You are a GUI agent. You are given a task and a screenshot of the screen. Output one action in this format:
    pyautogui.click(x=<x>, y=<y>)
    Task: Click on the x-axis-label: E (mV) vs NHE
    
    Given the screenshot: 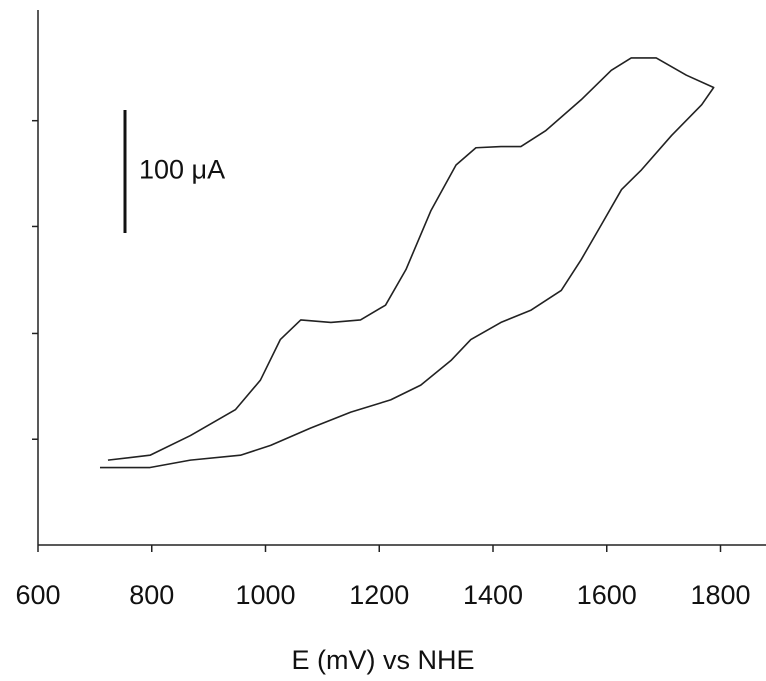 What is the action you would take?
    pyautogui.click(x=382, y=660)
    